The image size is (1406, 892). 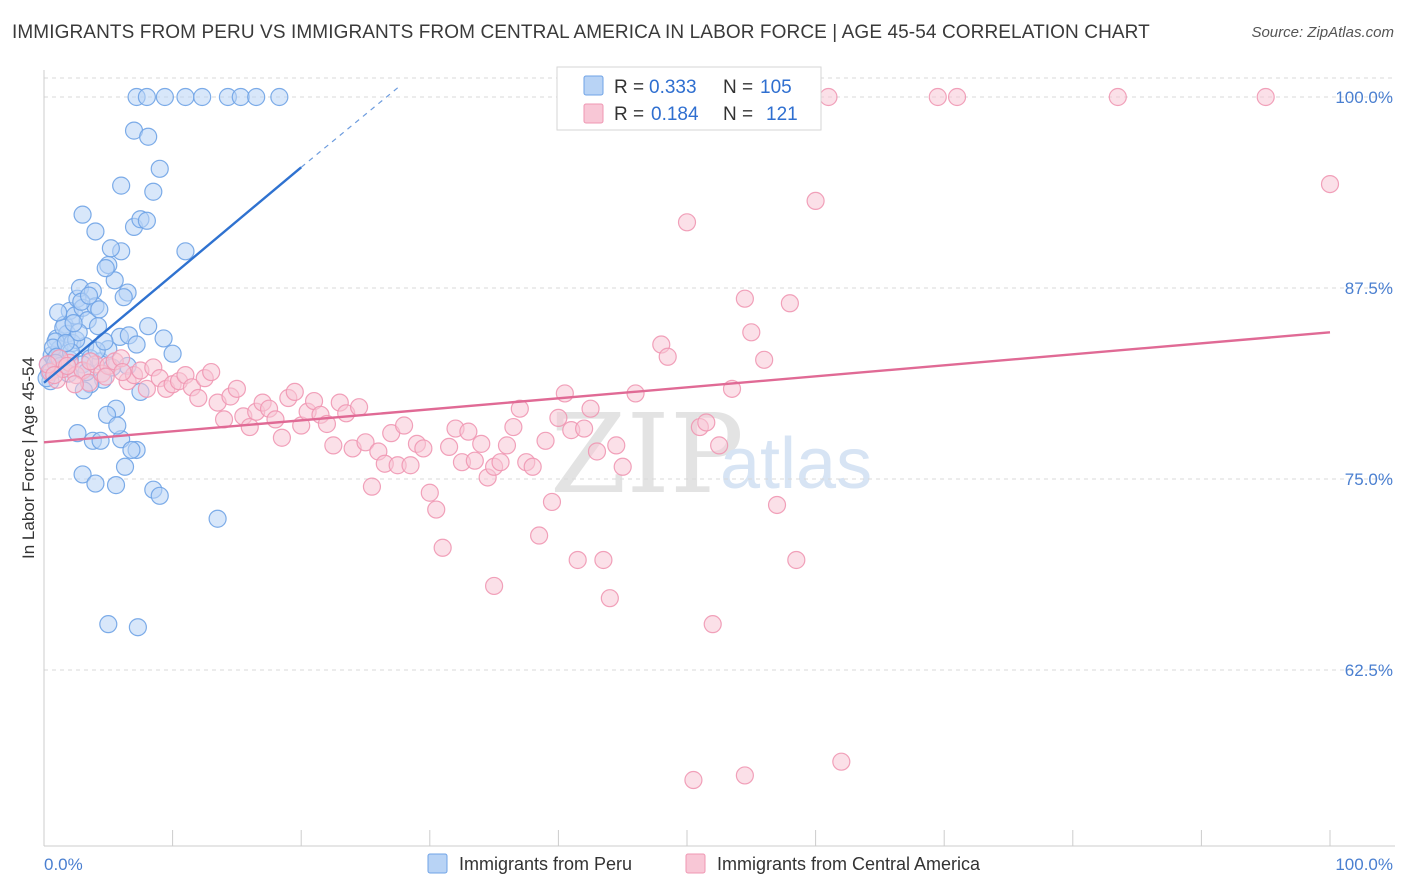 I want to click on peru-trend-line, so click(x=172, y=275).